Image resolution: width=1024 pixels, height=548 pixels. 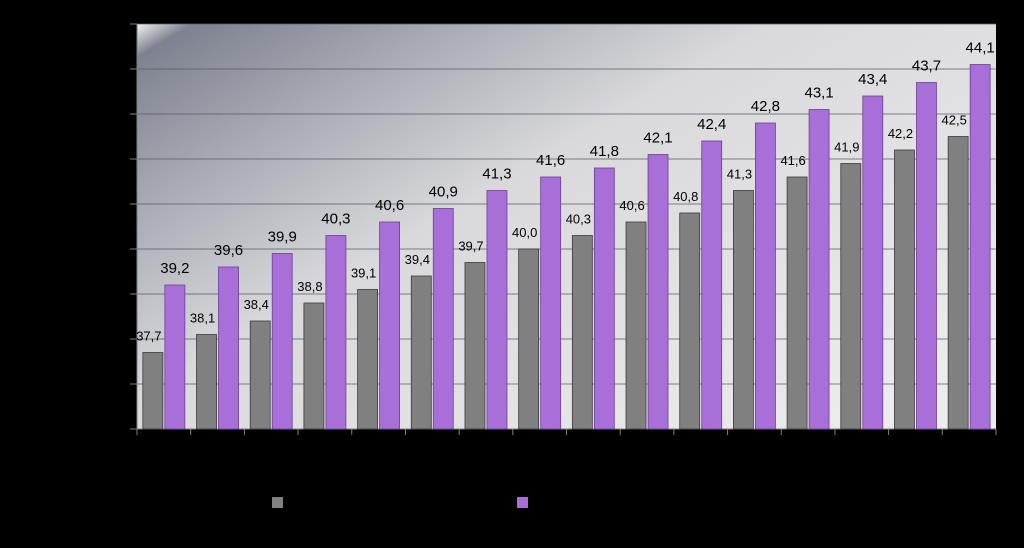 What do you see at coordinates (846, 147) in the screenshot?
I see `data-label: 41,9` at bounding box center [846, 147].